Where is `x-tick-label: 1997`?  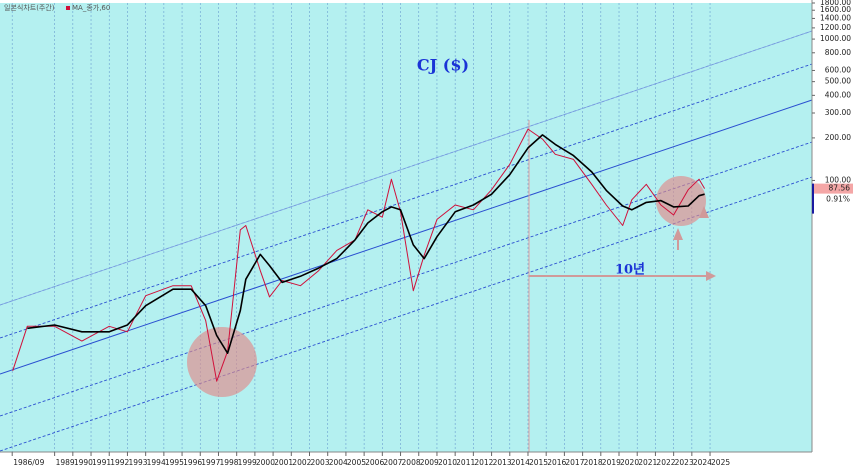 x-tick-label: 1997 is located at coordinates (210, 462).